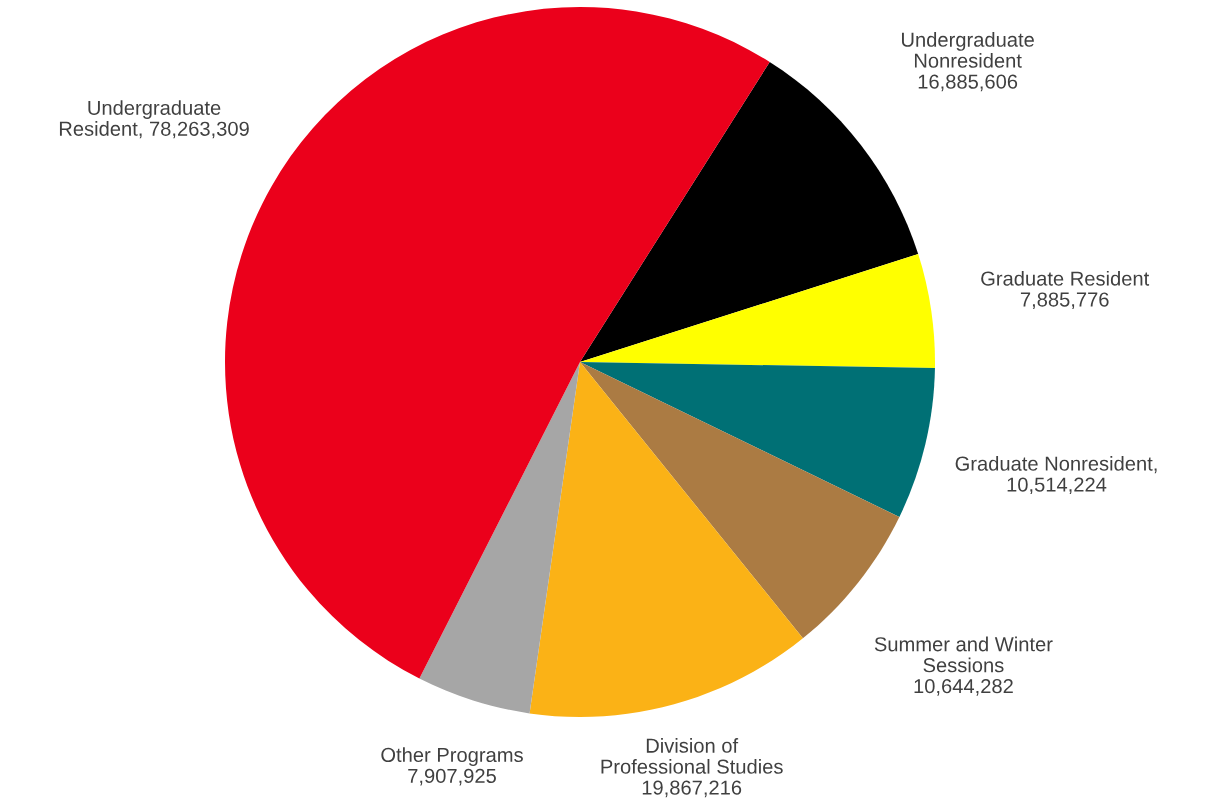  Describe the element at coordinates (968, 62) in the screenshot. I see `slice-label: Undergraduate Nonresident 16,885,606` at that location.